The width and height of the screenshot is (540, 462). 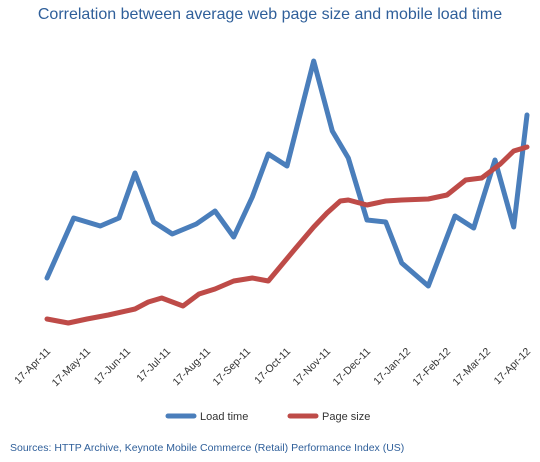 What do you see at coordinates (431, 367) in the screenshot?
I see `x-tick-label: 17-Feb-12` at bounding box center [431, 367].